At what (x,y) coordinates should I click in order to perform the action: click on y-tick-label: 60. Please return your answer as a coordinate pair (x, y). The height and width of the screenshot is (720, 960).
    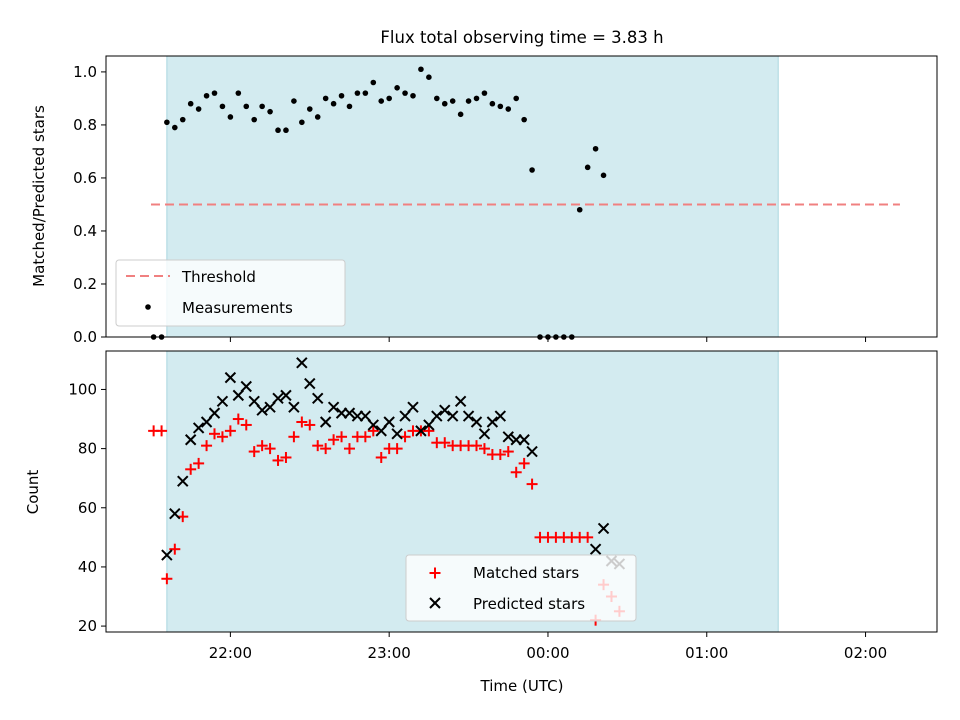
    Looking at the image, I should click on (87, 508).